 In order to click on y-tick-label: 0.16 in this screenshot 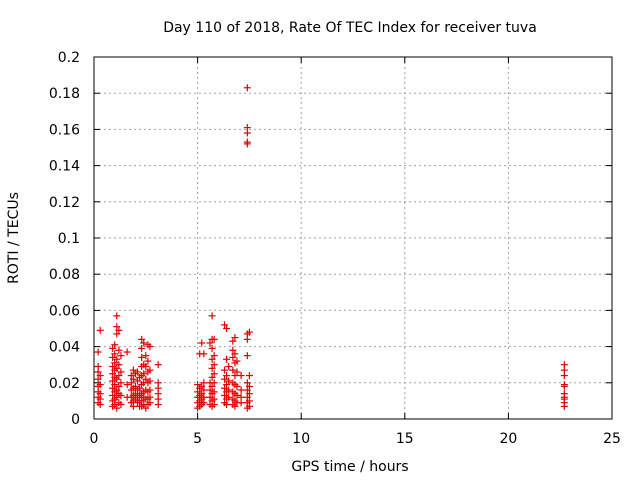, I will do `click(64, 130)`.